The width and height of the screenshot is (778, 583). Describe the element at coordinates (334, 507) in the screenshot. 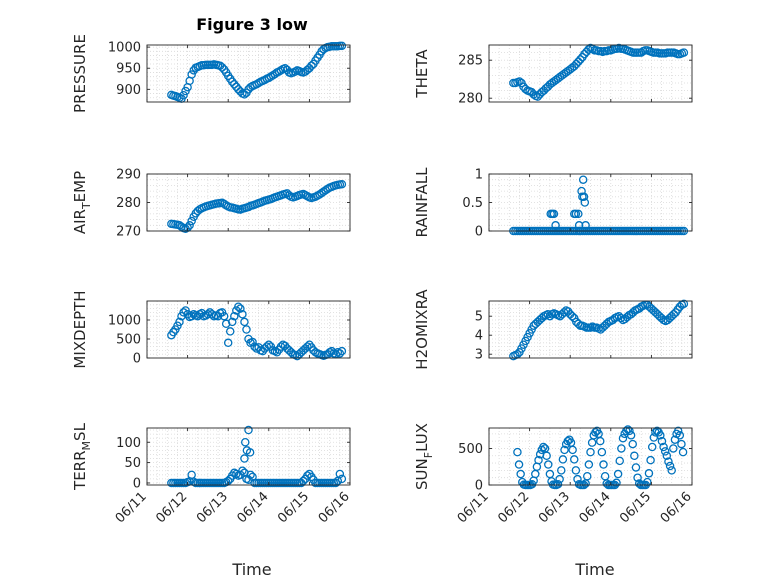

I see `x-tick-label: 06/16` at that location.